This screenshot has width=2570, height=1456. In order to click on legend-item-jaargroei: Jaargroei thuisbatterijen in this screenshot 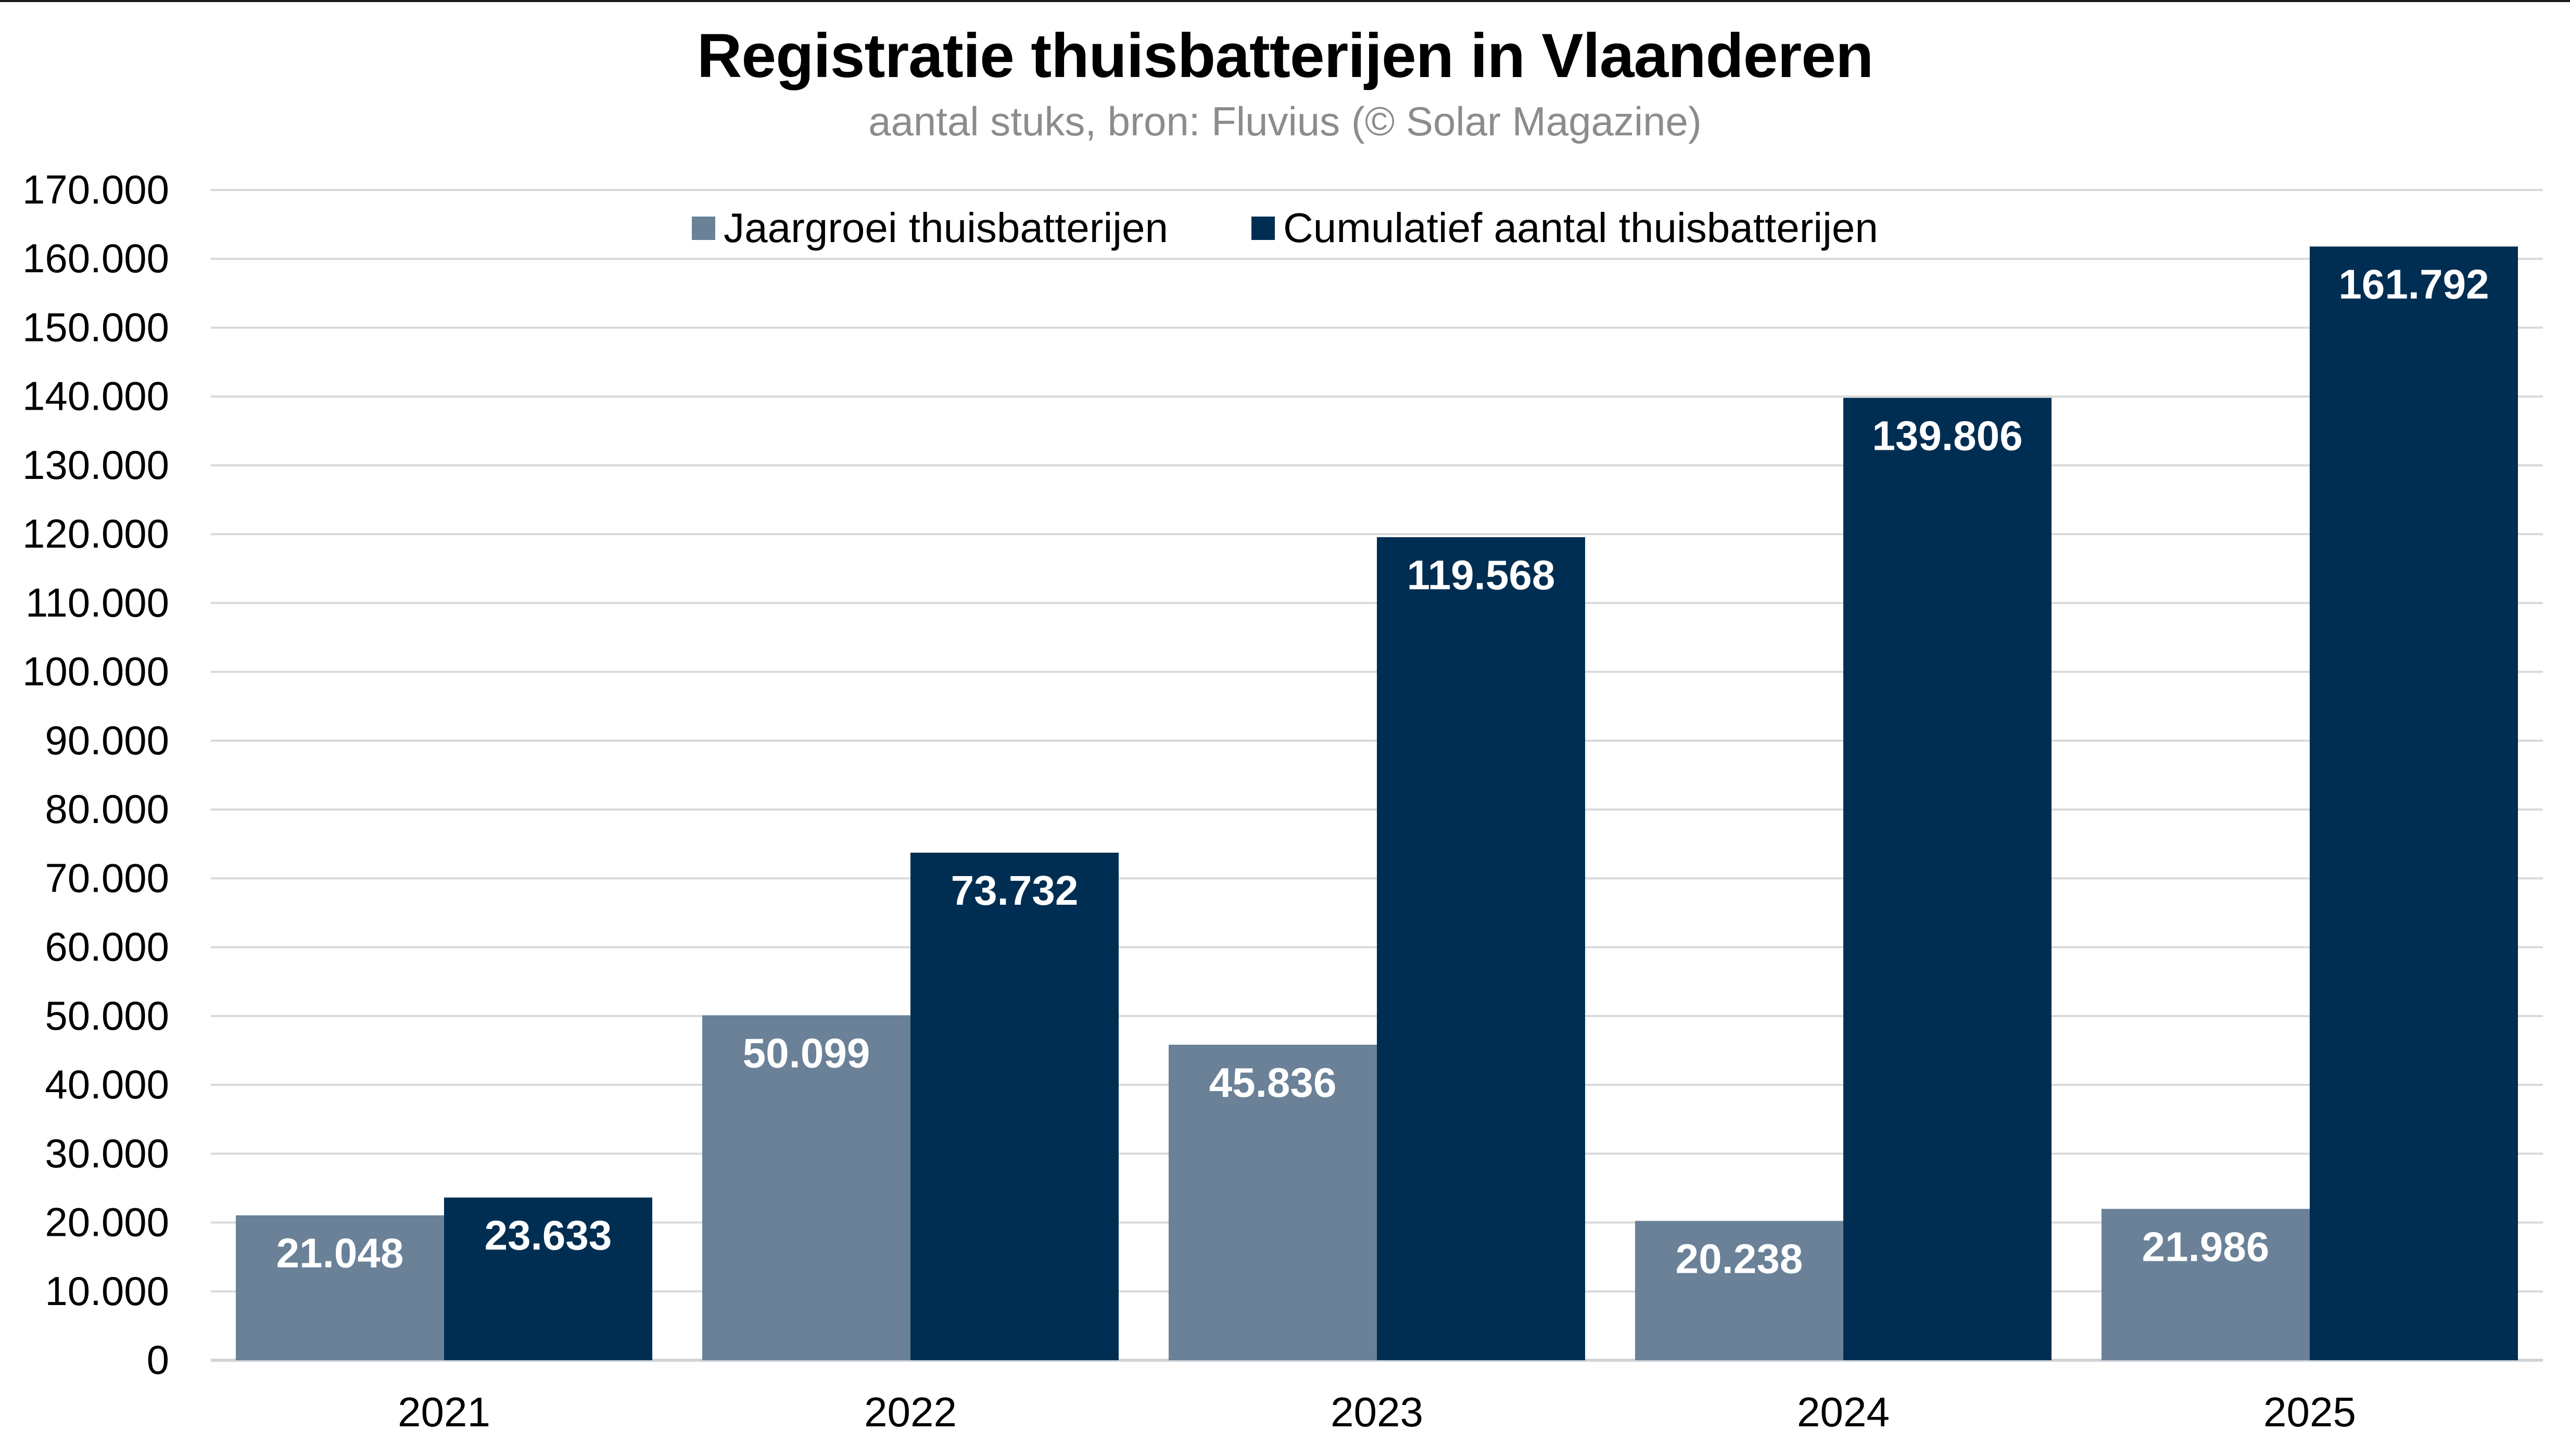, I will do `click(930, 228)`.